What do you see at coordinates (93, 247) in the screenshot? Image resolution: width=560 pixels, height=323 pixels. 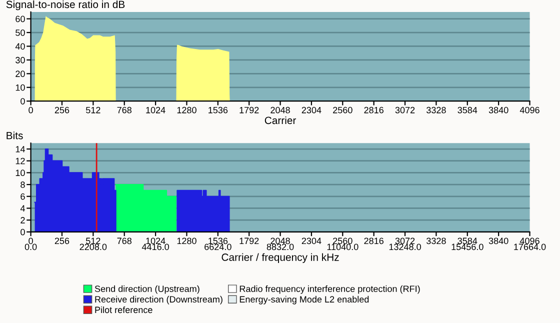 I see `x2-tick-label: 2208.0` at bounding box center [93, 247].